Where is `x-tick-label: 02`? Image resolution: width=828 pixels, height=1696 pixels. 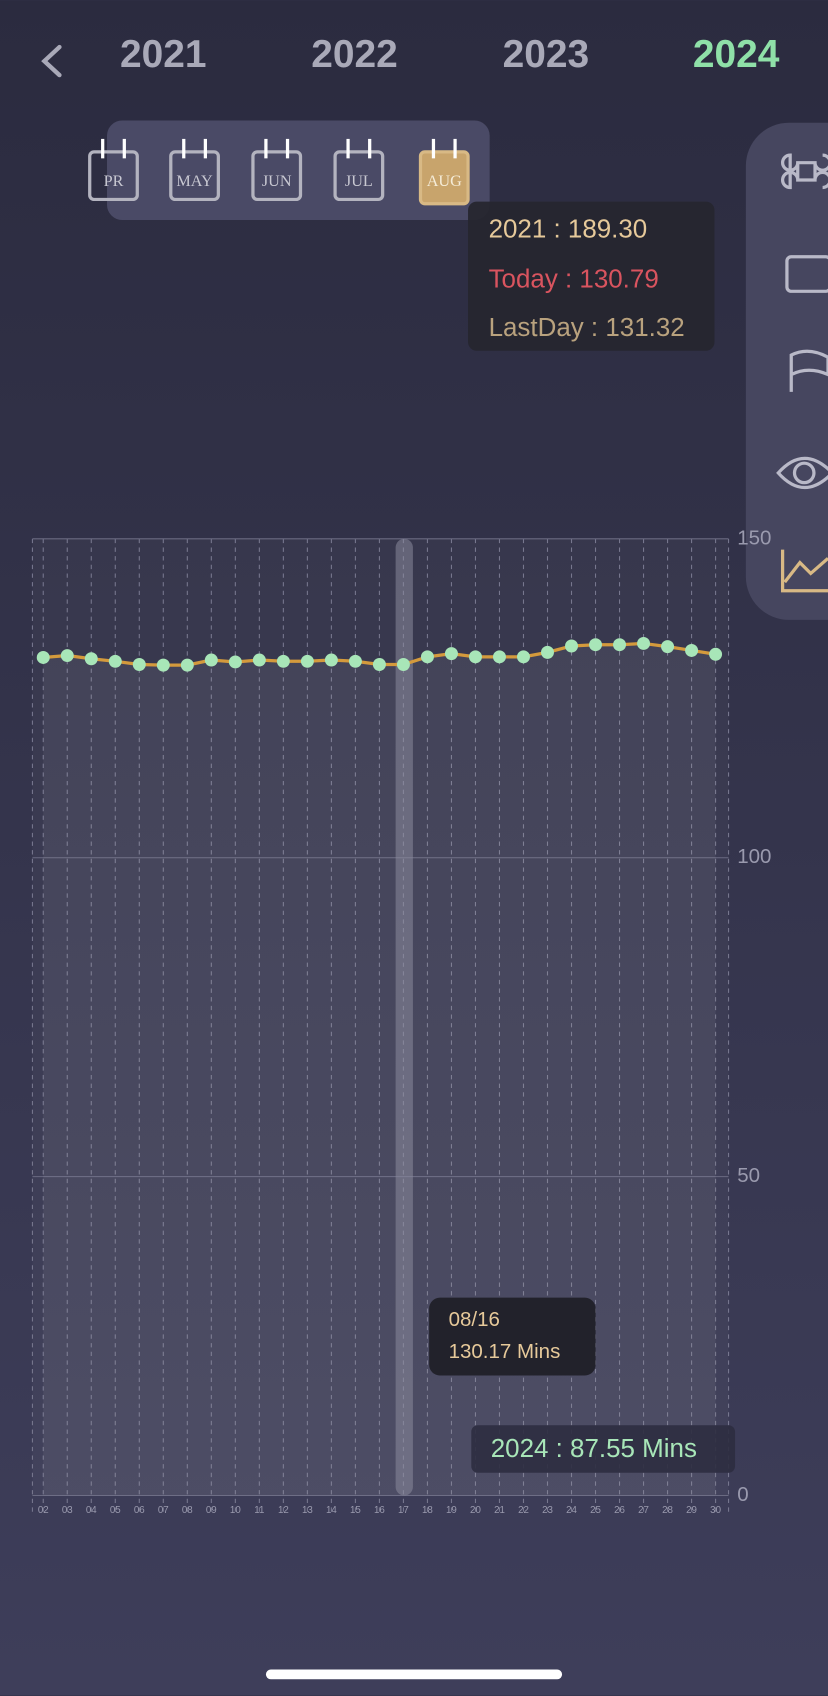
x-tick-label: 02 is located at coordinates (43, 1510).